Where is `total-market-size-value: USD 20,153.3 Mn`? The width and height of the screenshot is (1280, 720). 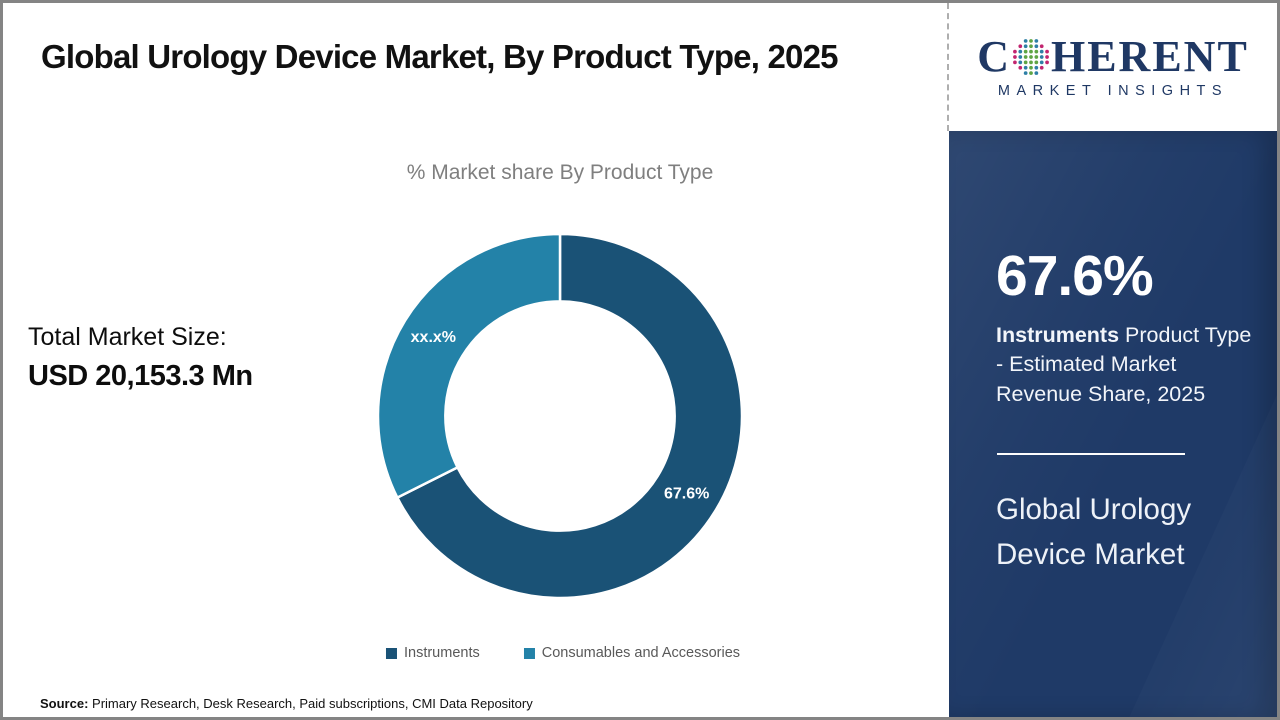 total-market-size-value: USD 20,153.3 Mn is located at coordinates (140, 376).